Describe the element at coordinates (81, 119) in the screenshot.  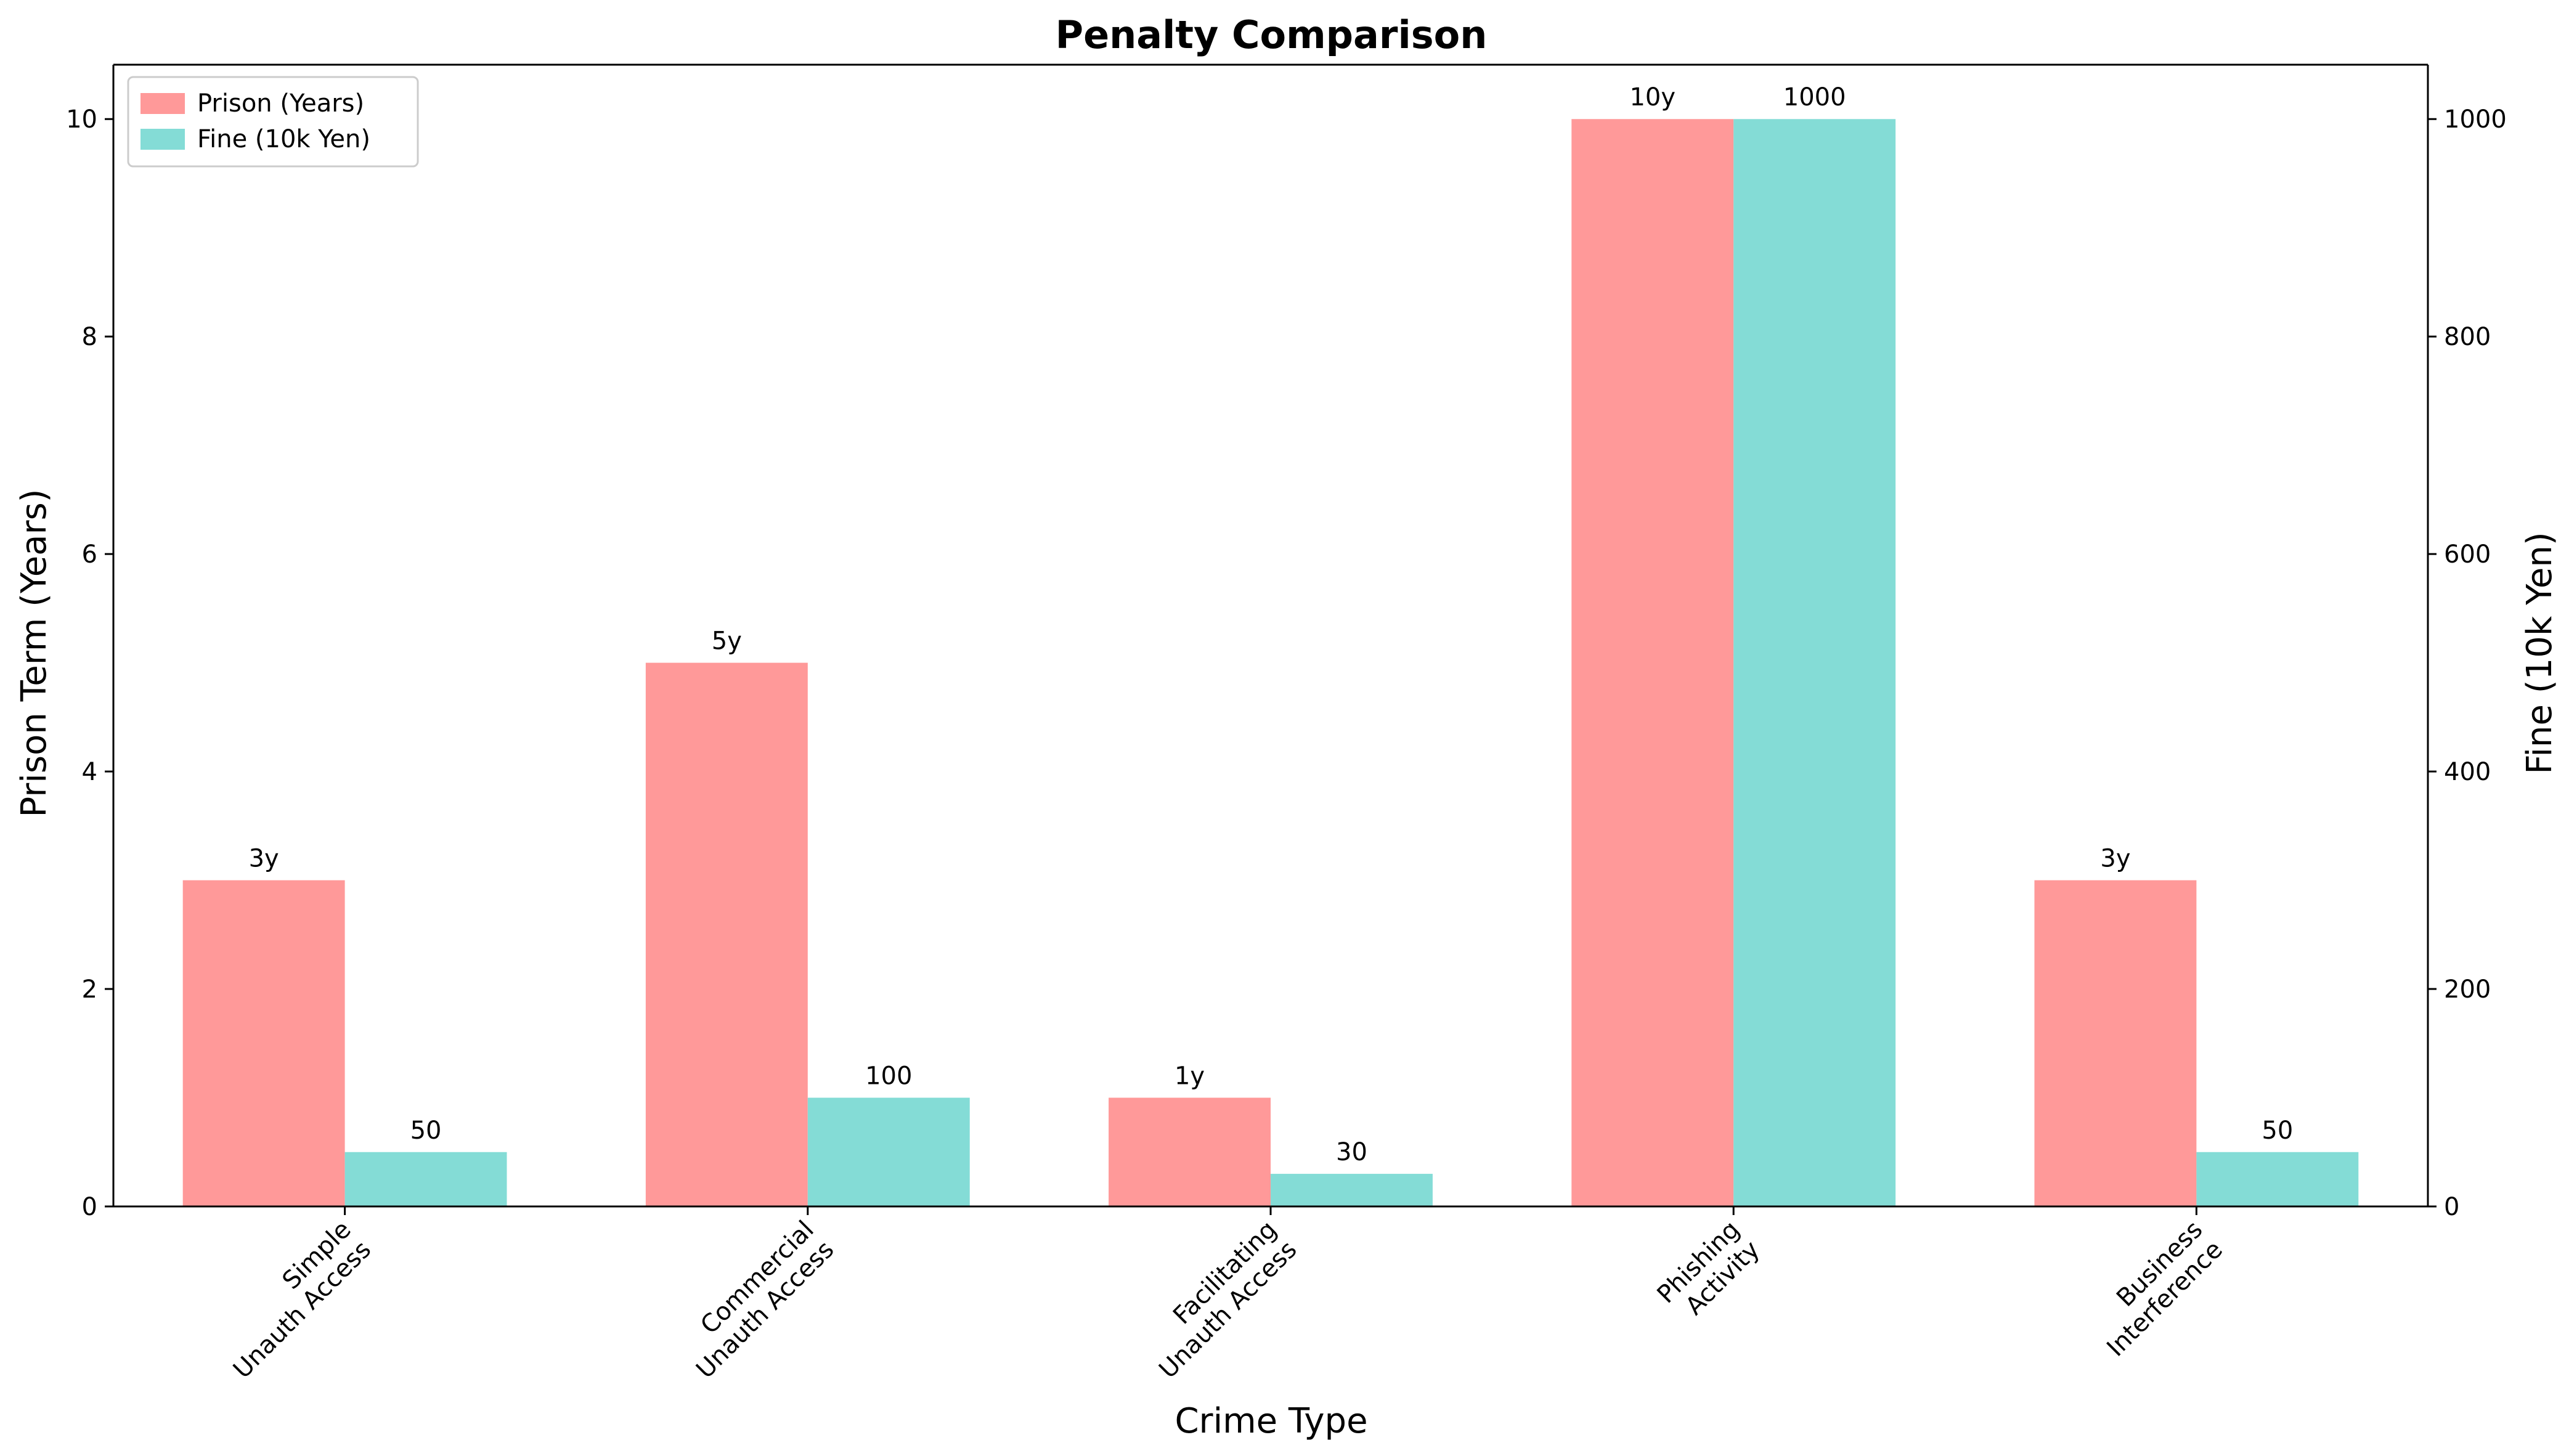
I see `y-tick-label-left: 10` at that location.